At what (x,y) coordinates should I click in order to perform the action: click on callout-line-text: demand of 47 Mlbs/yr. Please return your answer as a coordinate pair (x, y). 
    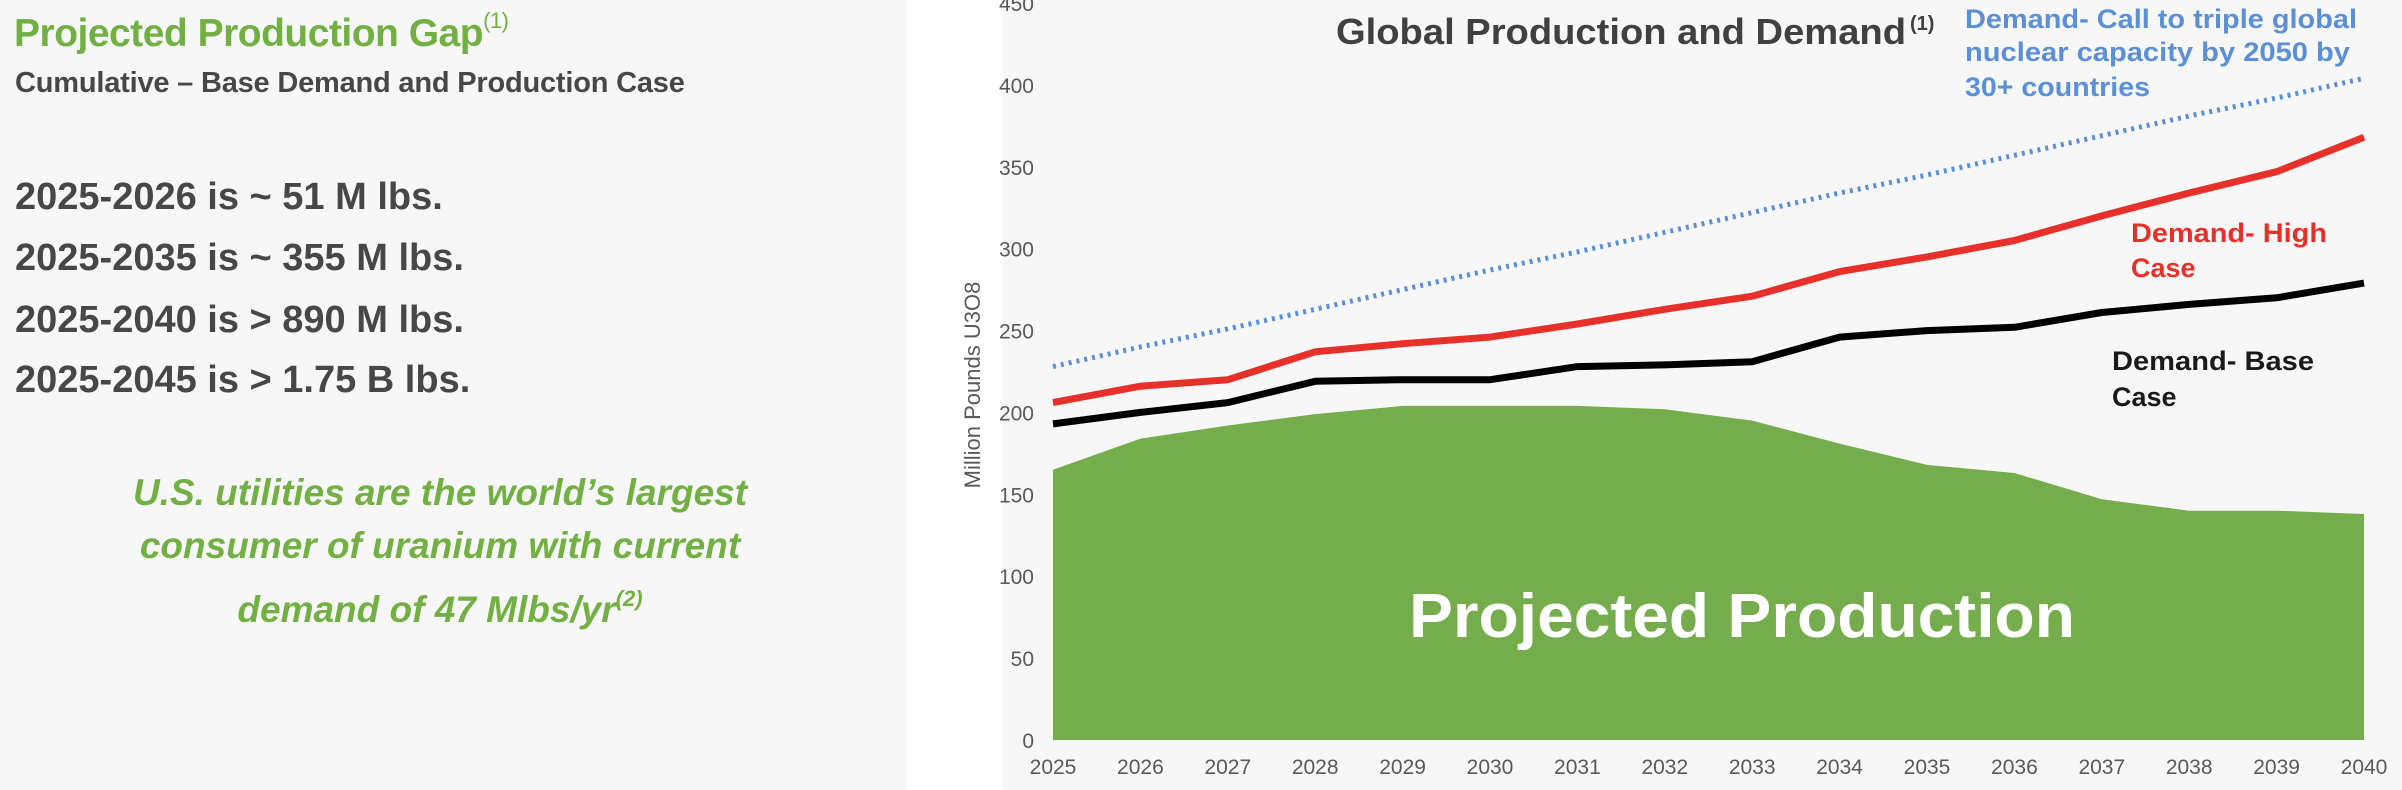
    Looking at the image, I should click on (426, 609).